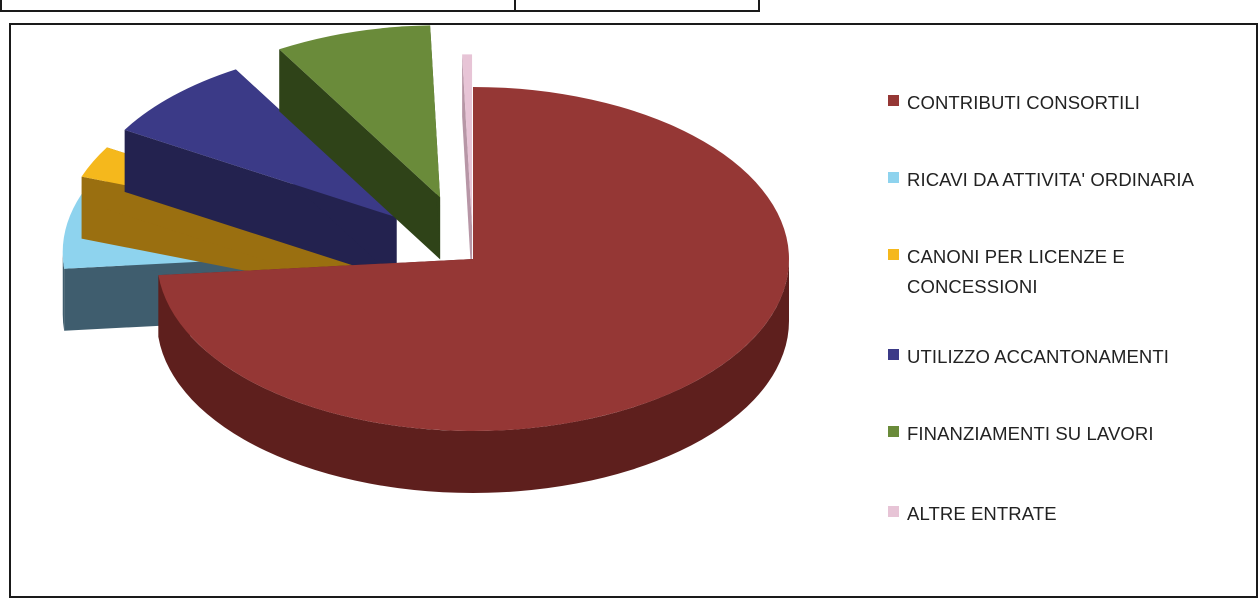  I want to click on legend-label: RICAVI DA ATTIVITA' ORDINARIA, so click(1051, 179).